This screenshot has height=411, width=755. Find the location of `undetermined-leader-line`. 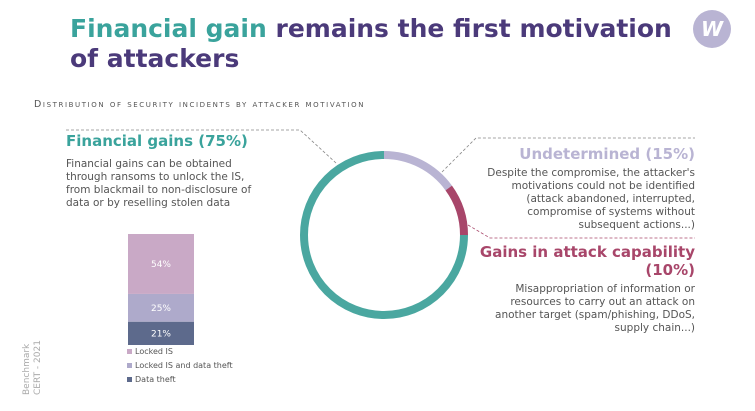

undetermined-leader-line is located at coordinates (568, 155).